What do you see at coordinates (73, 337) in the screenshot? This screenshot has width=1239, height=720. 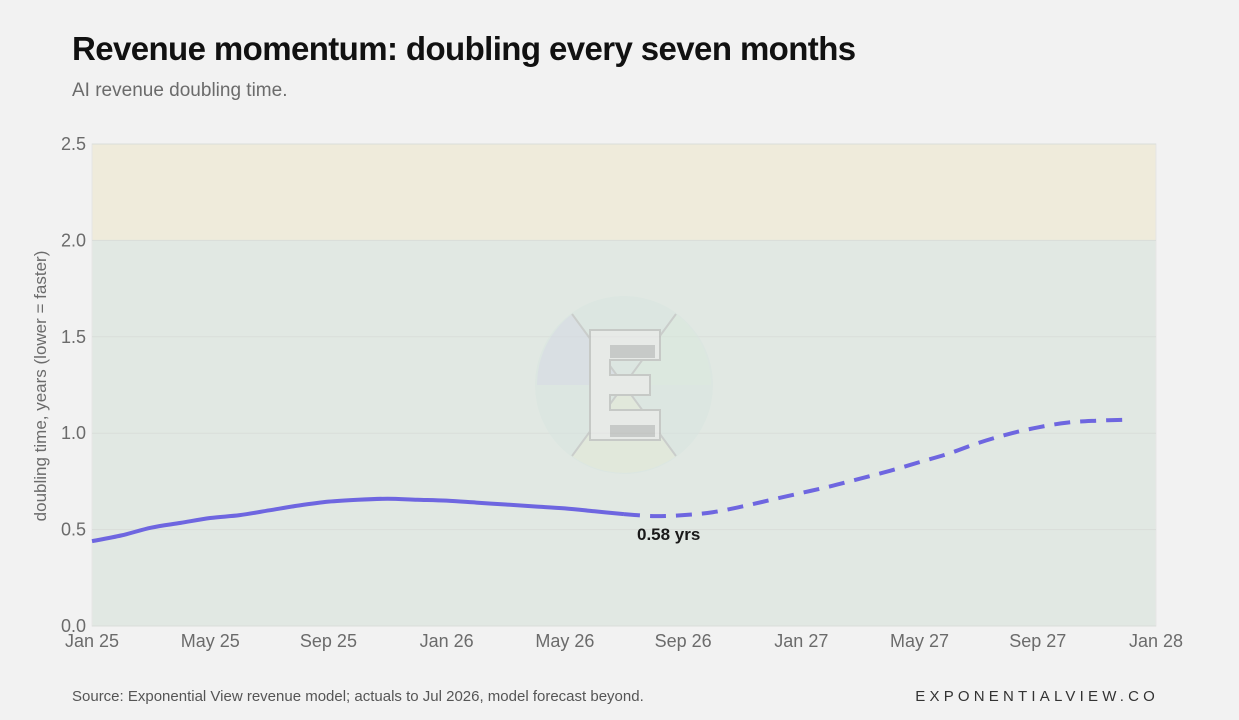 I see `y-tick-label: 1.5` at bounding box center [73, 337].